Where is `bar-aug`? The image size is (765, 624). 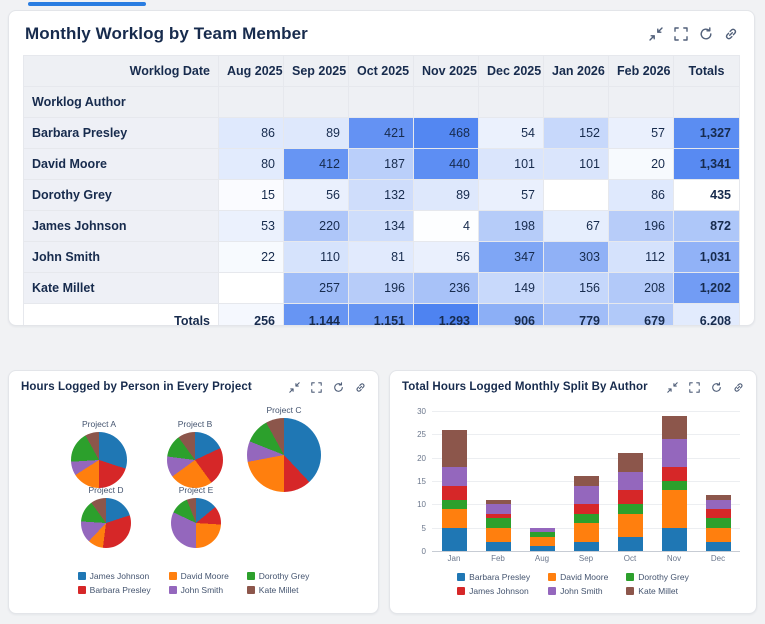 bar-aug is located at coordinates (542, 481).